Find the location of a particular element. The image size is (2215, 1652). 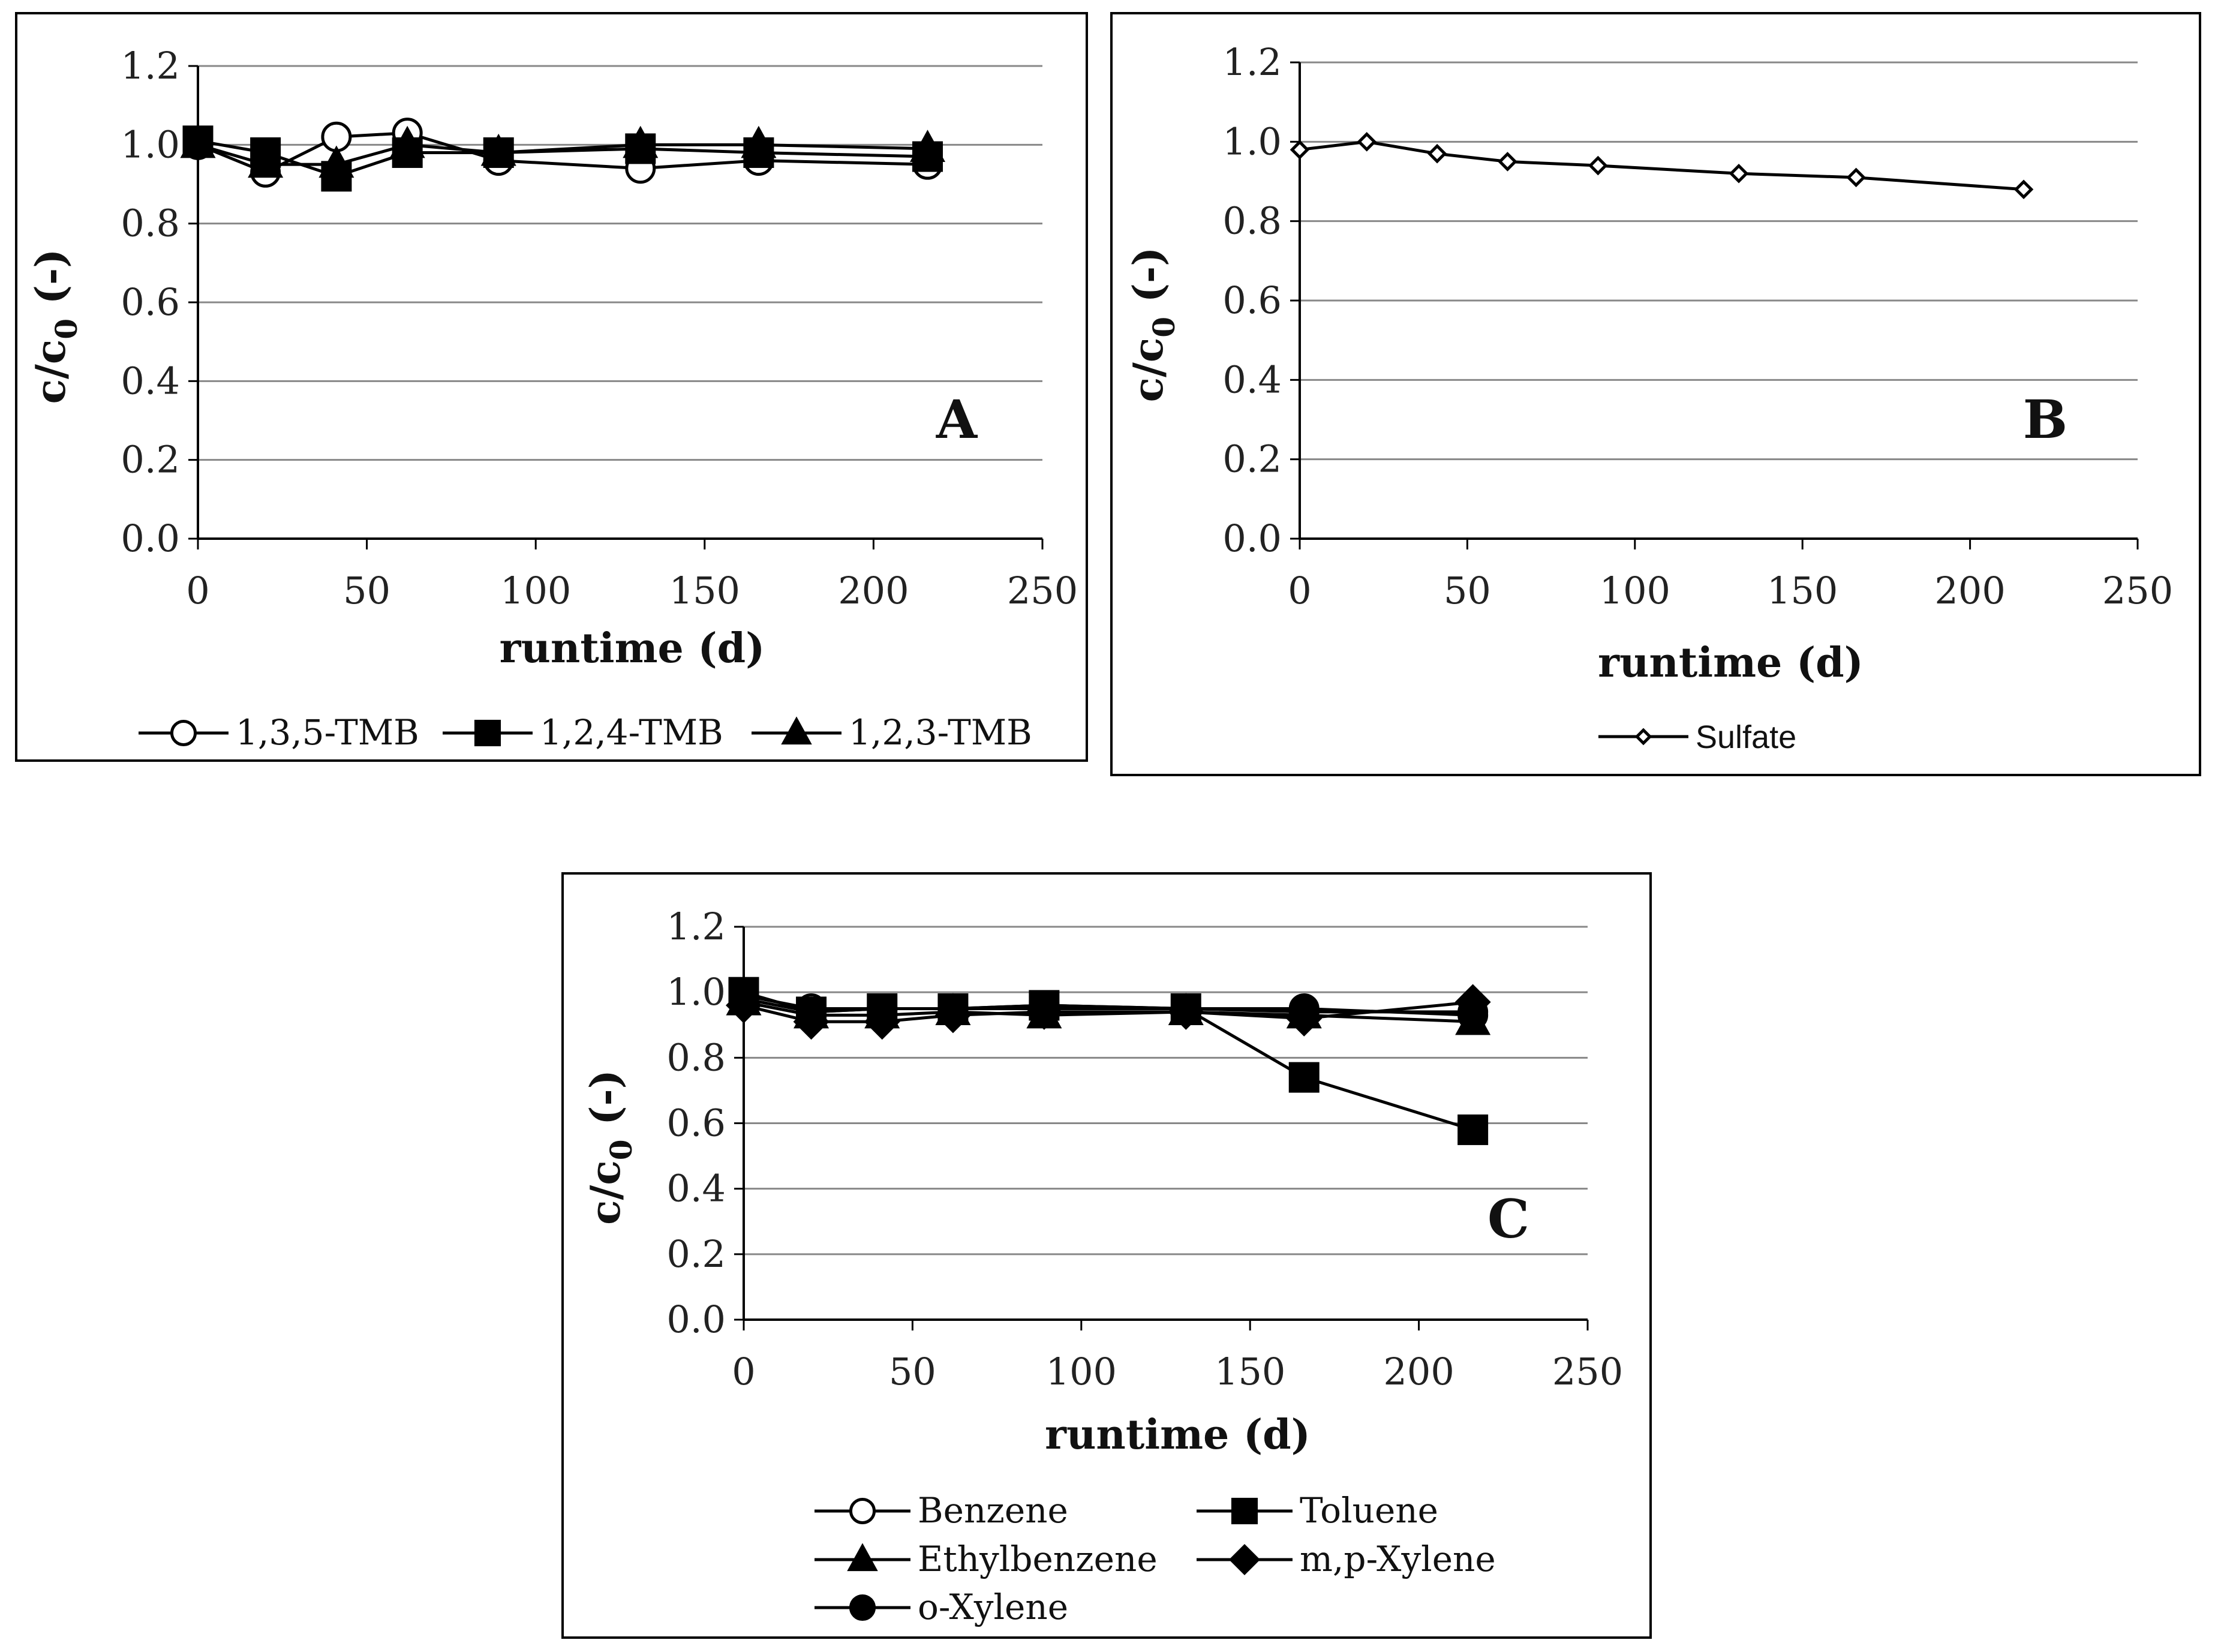

legend-entry: o-Xylene is located at coordinates (941, 1607).